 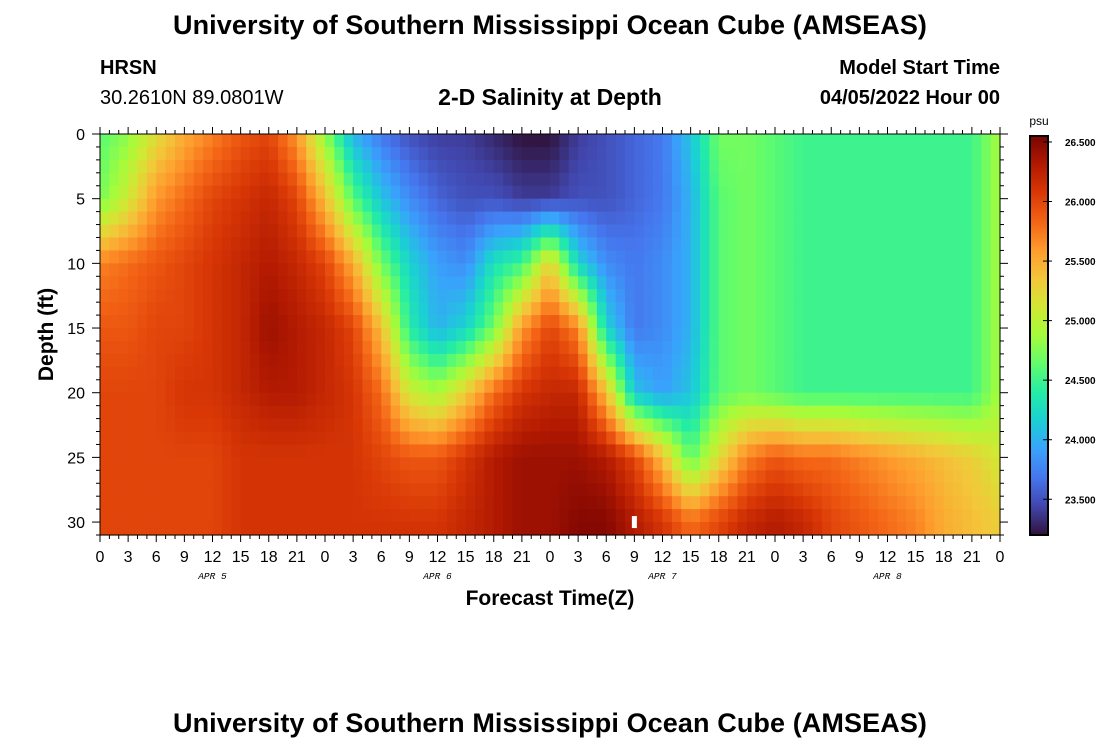 I want to click on colorbar-tick-label: 25.500, so click(x=1080, y=262).